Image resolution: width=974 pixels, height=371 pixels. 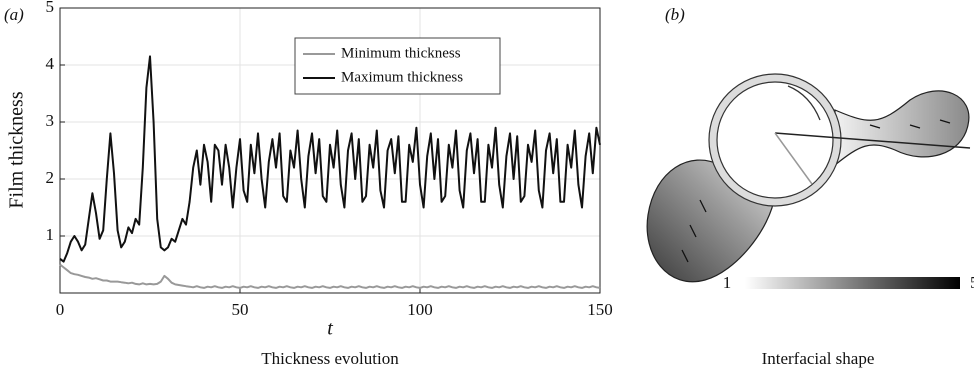 What do you see at coordinates (401, 53) in the screenshot?
I see `legend-label: Minimum thickness` at bounding box center [401, 53].